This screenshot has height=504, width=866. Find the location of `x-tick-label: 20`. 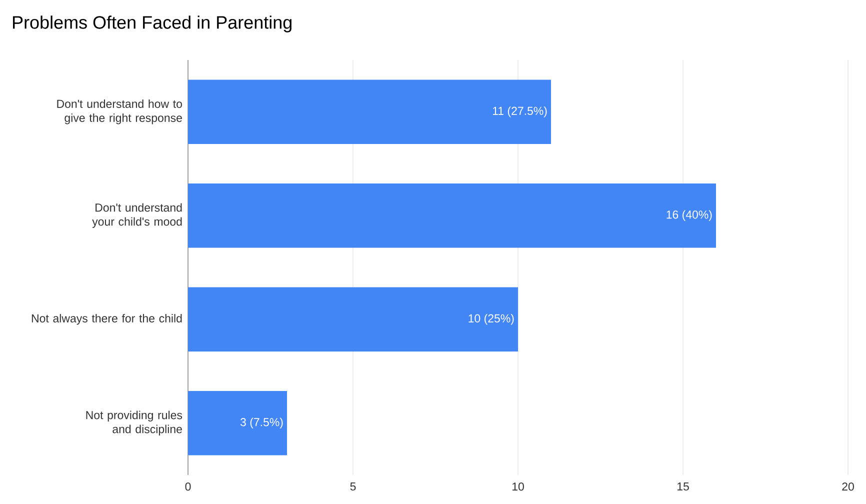

x-tick-label: 20 is located at coordinates (848, 486).